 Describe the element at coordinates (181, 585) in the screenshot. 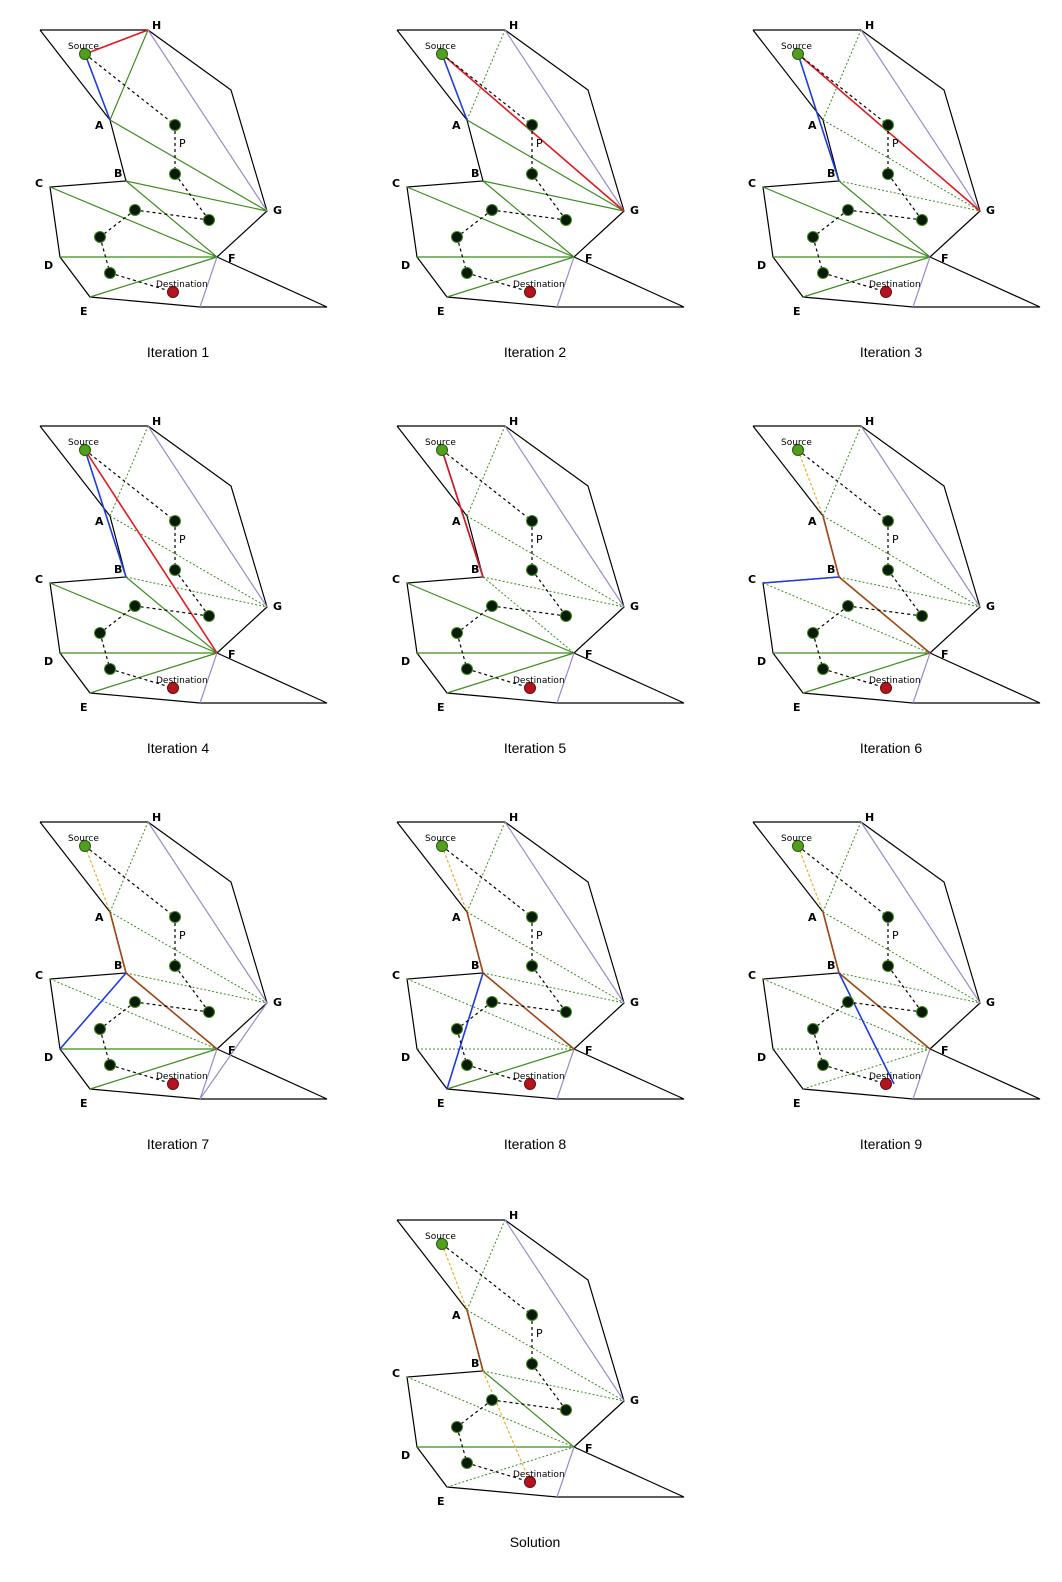

I see `panel-4: A B C D E F G H Source Destination P Iteration 4` at that location.